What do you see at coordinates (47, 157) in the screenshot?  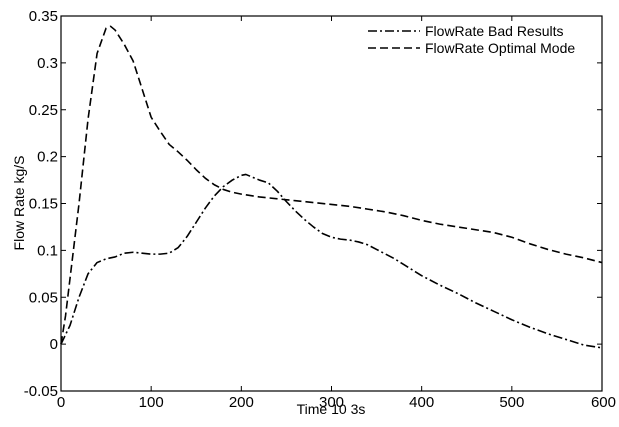 I see `y-tick-label: 0.2` at bounding box center [47, 157].